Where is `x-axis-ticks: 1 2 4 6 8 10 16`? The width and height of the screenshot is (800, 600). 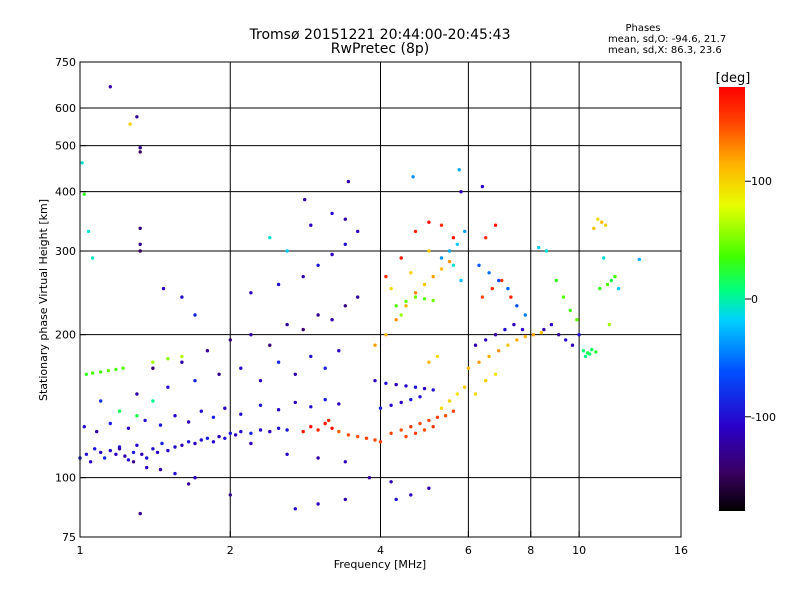 x-axis-ticks: 1 2 4 6 8 10 16 is located at coordinates (382, 544).